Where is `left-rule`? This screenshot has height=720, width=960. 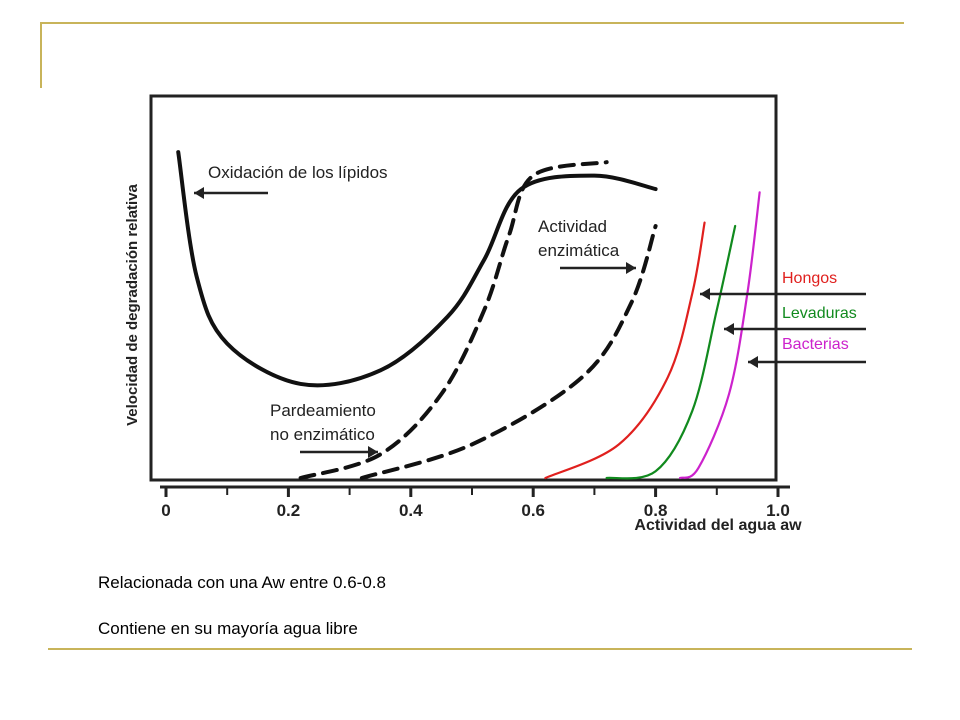 left-rule is located at coordinates (41, 55).